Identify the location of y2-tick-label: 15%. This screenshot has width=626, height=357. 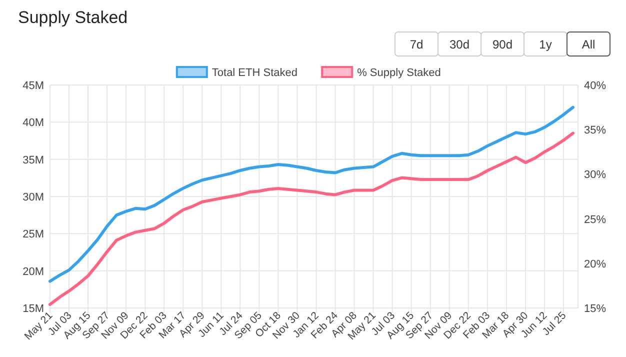
(595, 309).